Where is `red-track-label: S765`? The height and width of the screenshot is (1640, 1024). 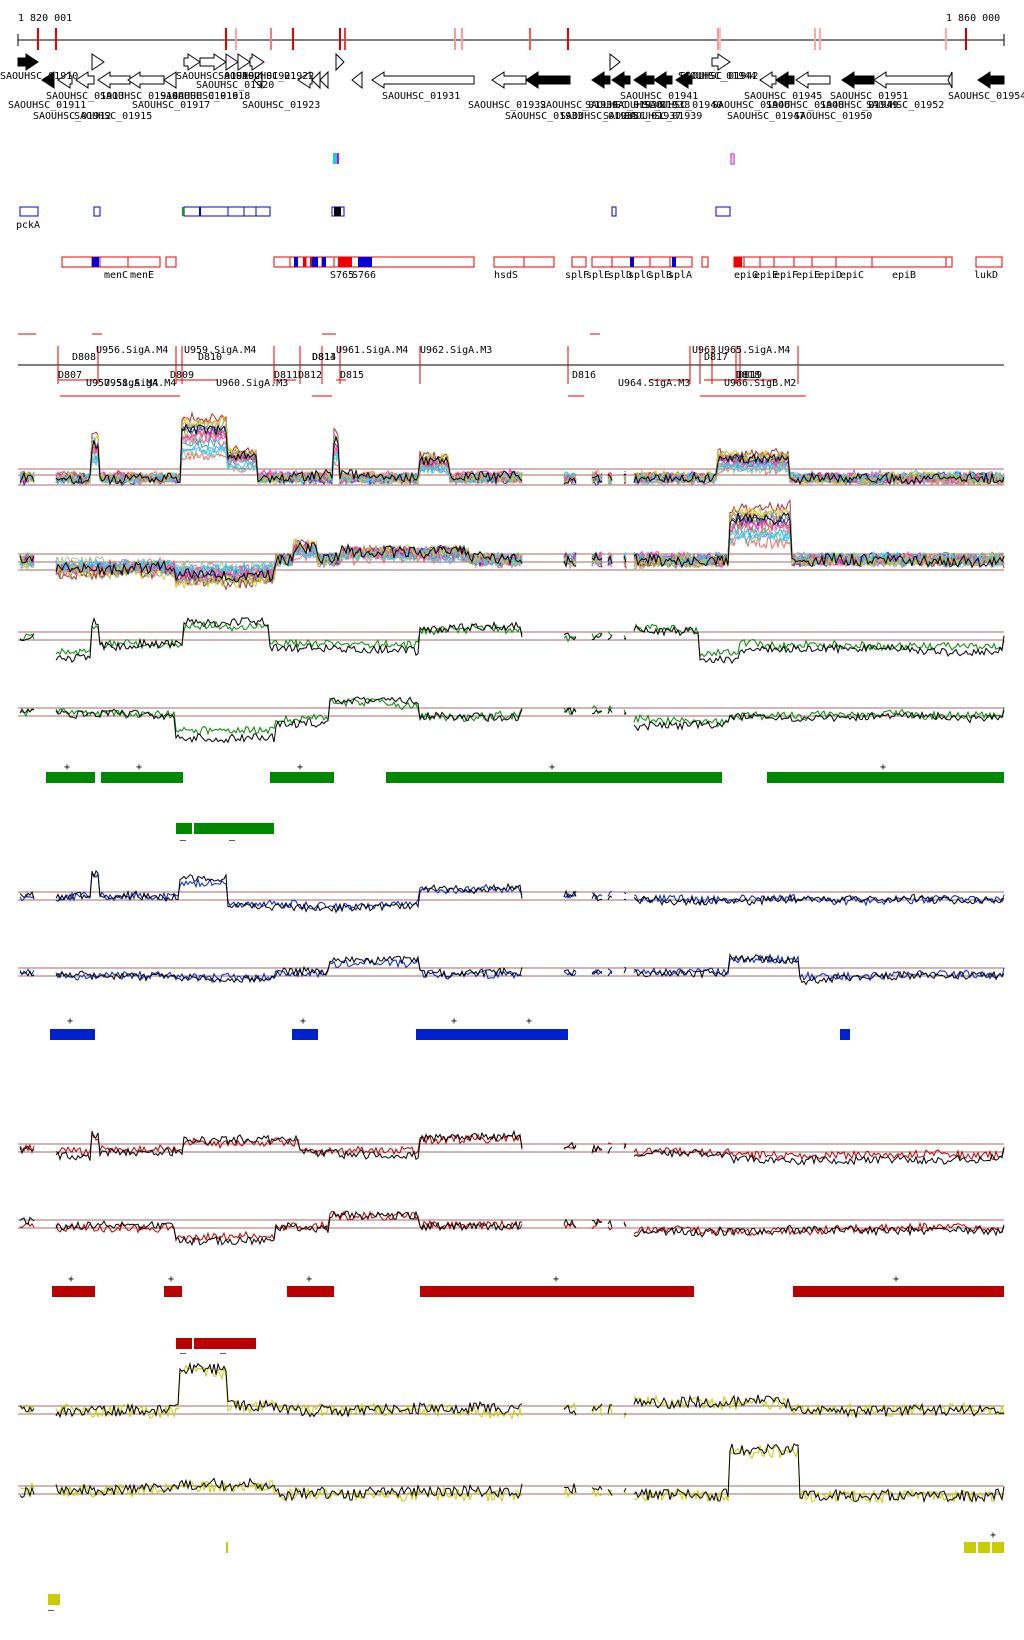
red-track-label: S765 is located at coordinates (342, 275).